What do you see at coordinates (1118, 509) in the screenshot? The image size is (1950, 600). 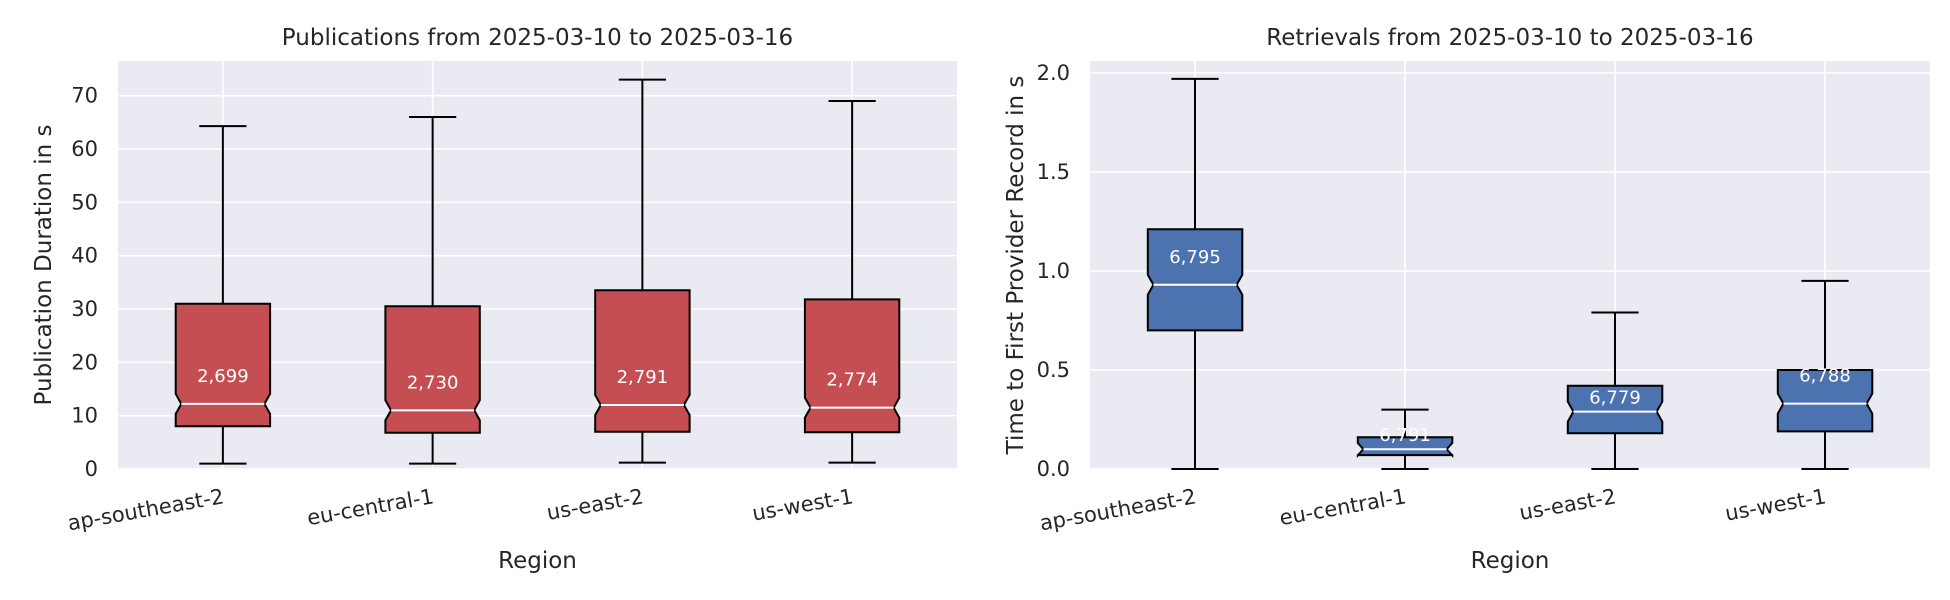 I see `ret-xtick-label: ap-southeast-2` at bounding box center [1118, 509].